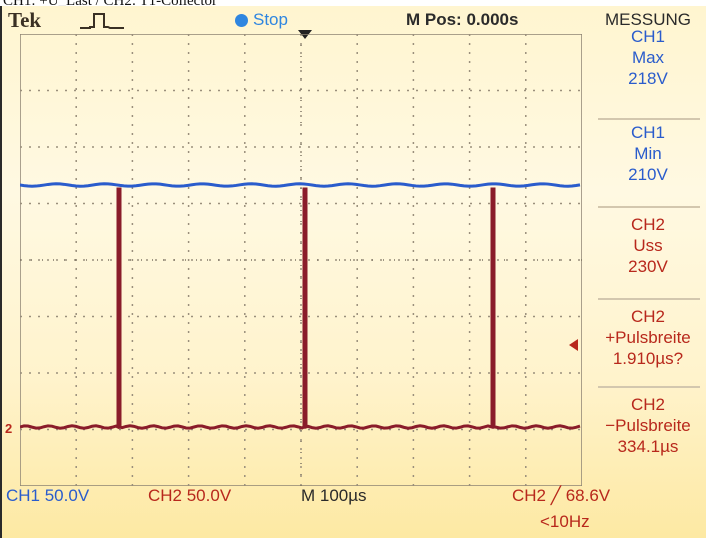 Image resolution: width=706 pixels, height=538 pixels. I want to click on measurement-type: Max, so click(648, 57).